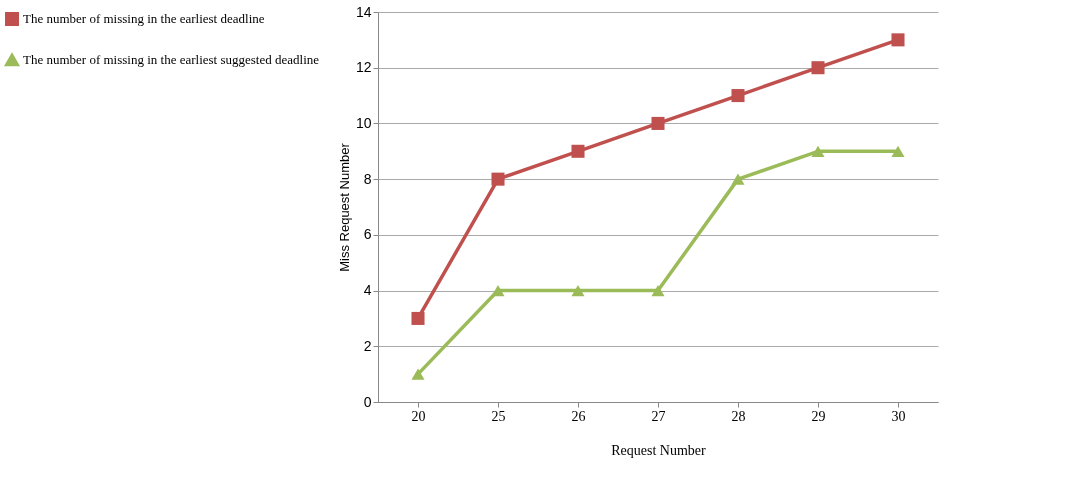 Image resolution: width=1076 pixels, height=495 pixels. I want to click on y-tick-label: 10, so click(363, 122).